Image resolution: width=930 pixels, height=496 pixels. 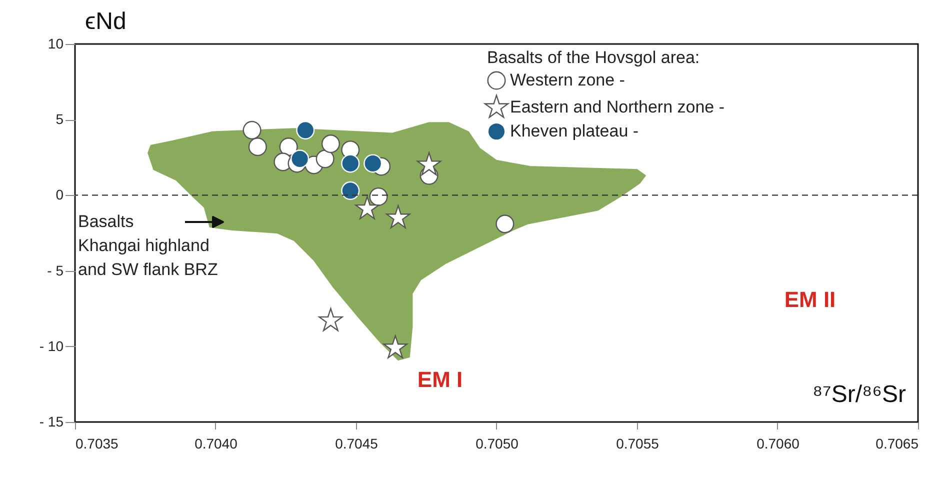 I want to click on y-tick-label: 5, so click(x=60, y=119).